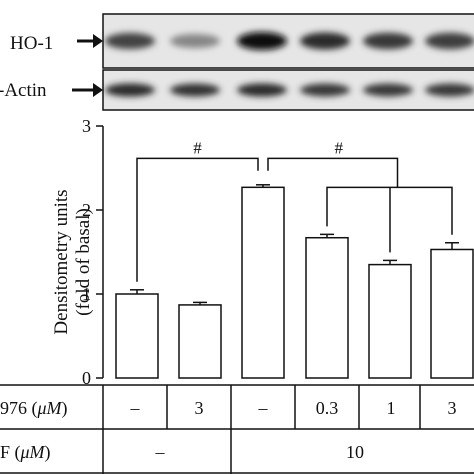 Image resolution: width=474 pixels, height=474 pixels. What do you see at coordinates (135, 408) in the screenshot?
I see `condition-row1-cell-1: –` at bounding box center [135, 408].